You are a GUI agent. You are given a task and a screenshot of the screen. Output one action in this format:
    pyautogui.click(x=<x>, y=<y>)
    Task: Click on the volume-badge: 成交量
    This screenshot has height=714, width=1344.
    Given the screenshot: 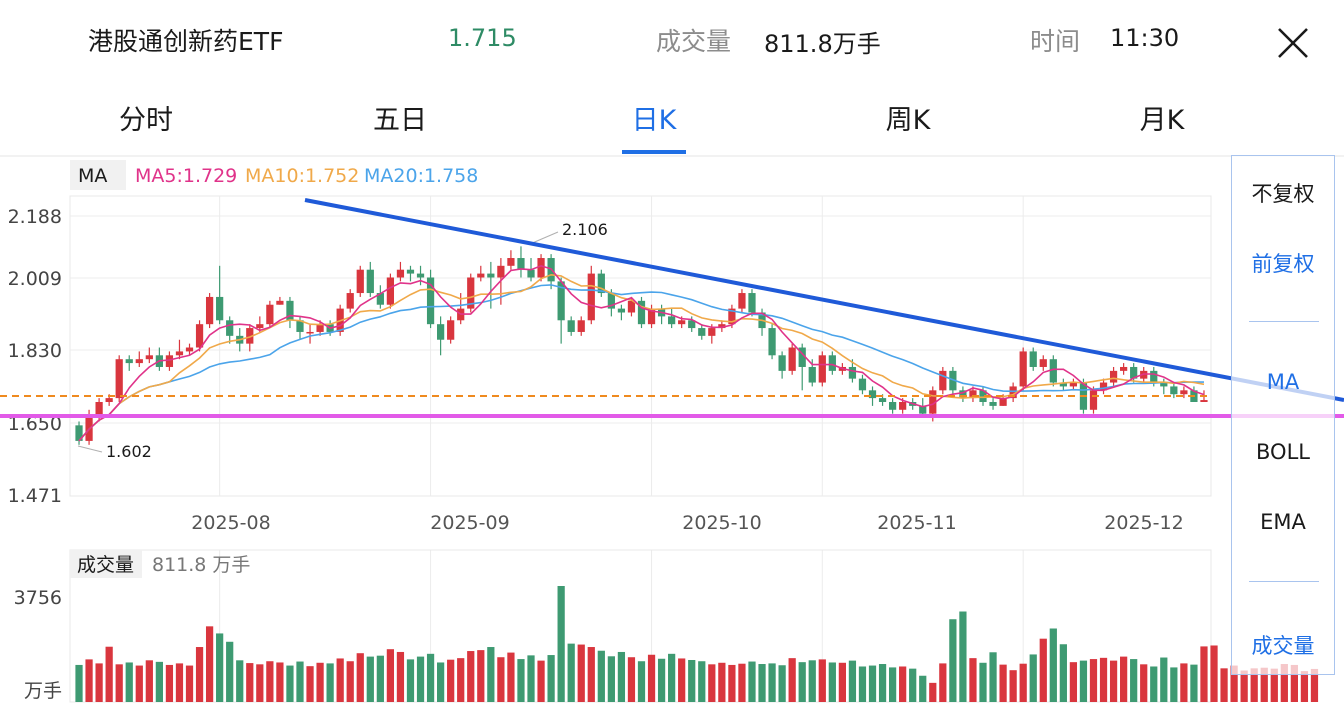 What is the action you would take?
    pyautogui.click(x=105, y=565)
    